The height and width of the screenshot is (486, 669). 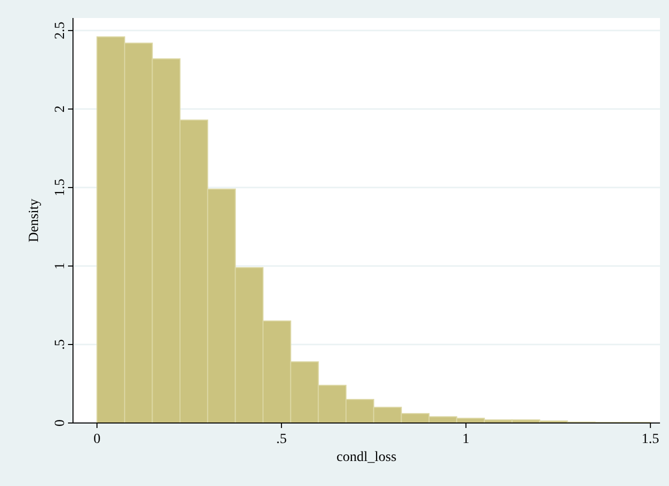 I want to click on y-tick-label: .5, so click(x=60, y=344).